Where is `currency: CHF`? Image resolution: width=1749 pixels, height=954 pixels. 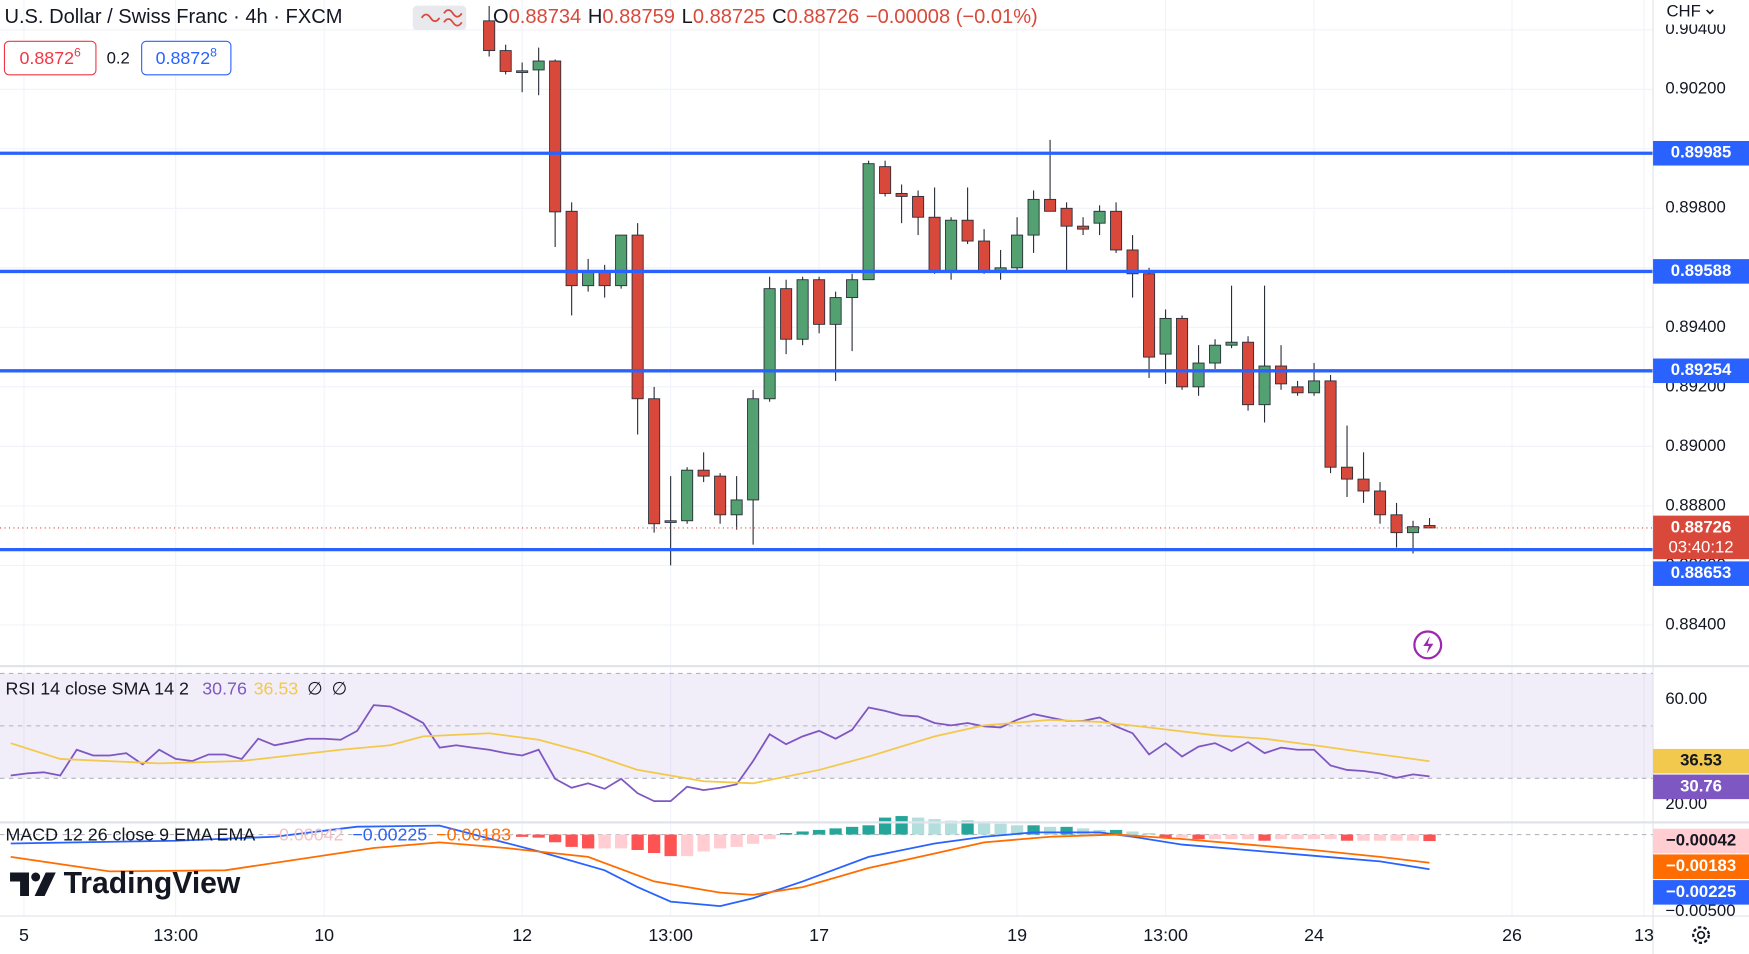
currency: CHF is located at coordinates (1683, 11).